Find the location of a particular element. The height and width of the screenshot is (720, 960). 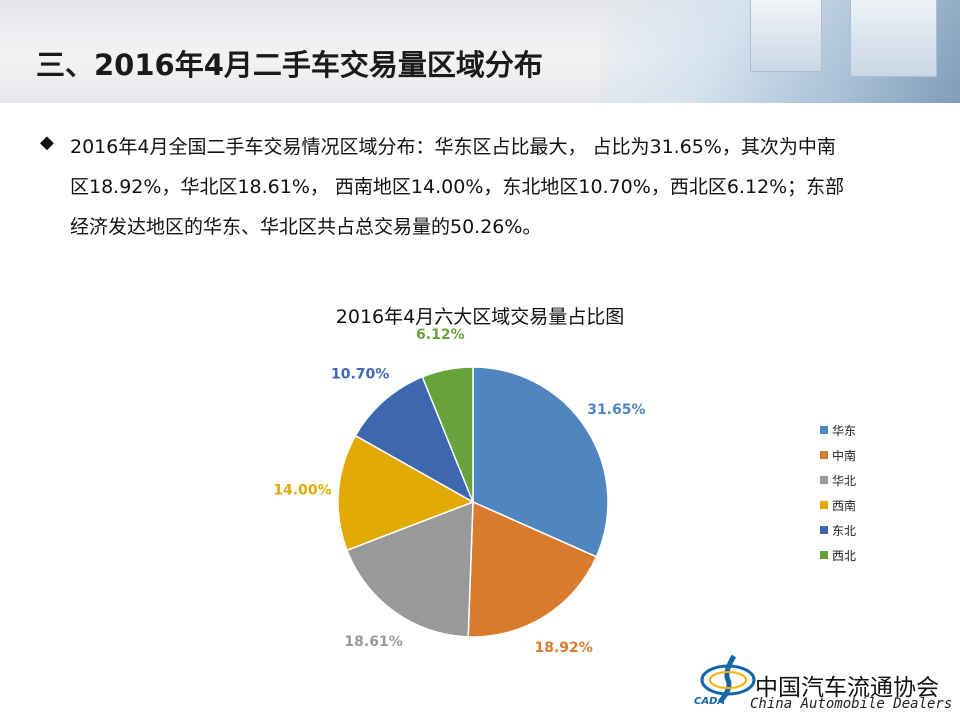

legend-label: 西南 is located at coordinates (844, 506).